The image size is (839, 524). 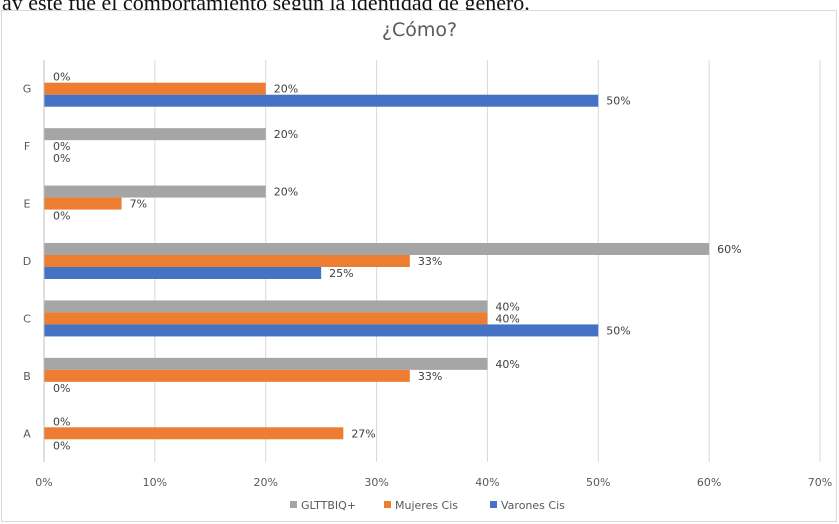 What do you see at coordinates (43, 482) in the screenshot?
I see `x-tick-label: 0%` at bounding box center [43, 482].